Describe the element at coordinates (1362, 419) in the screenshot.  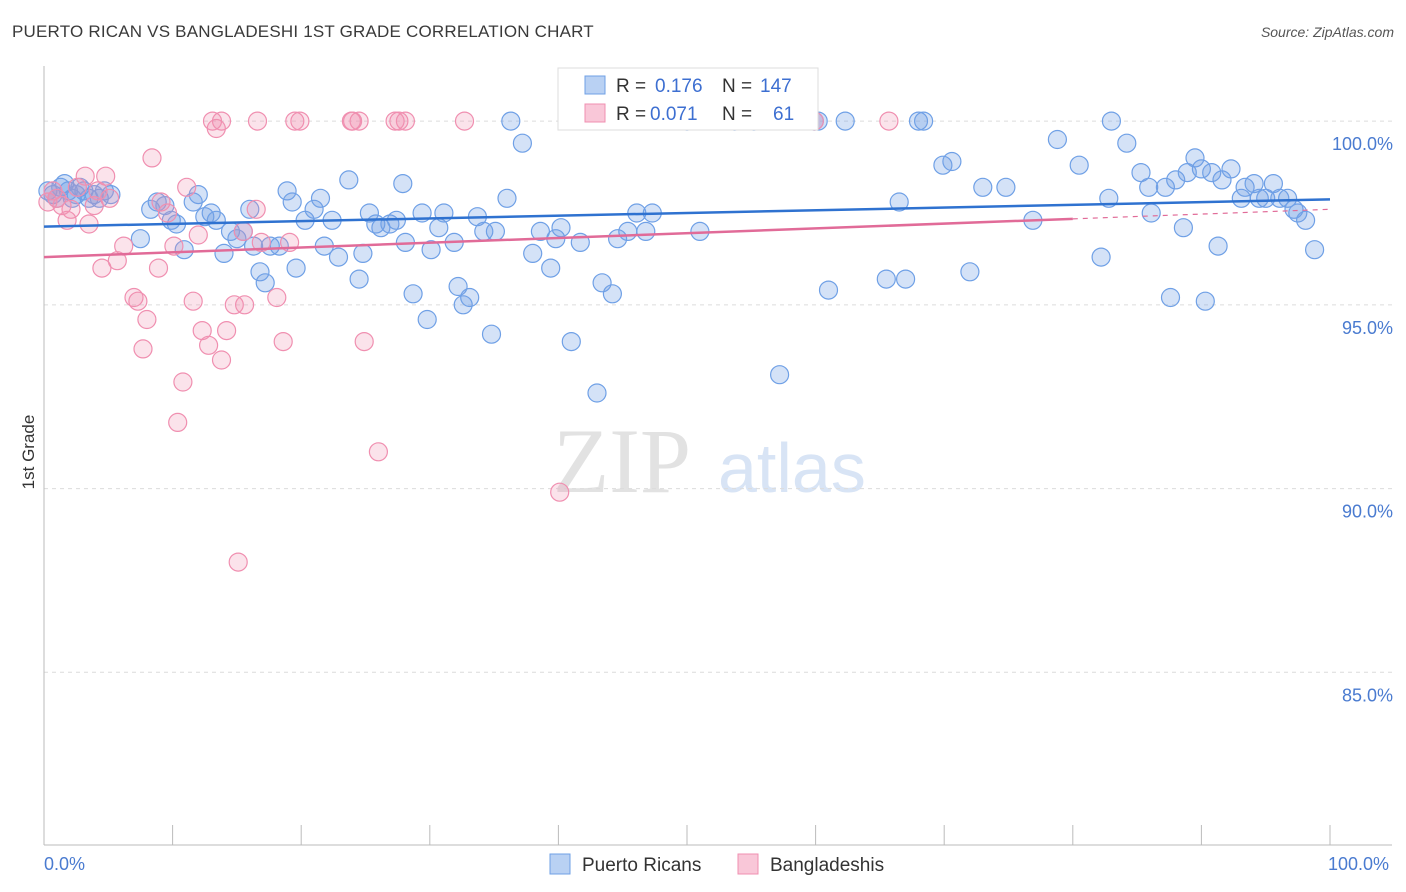
I see `y-tick-labels: 100.0% 95.0% 90.0% 85.0%` at that location.